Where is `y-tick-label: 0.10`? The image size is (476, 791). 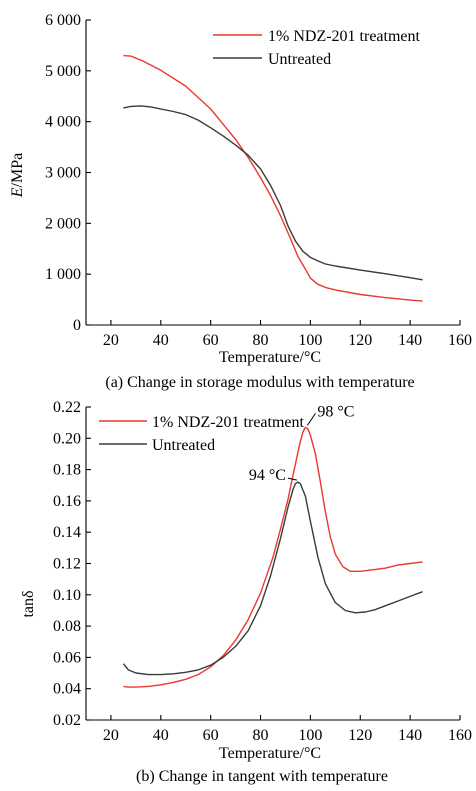 y-tick-label: 0.10 is located at coordinates (67, 595).